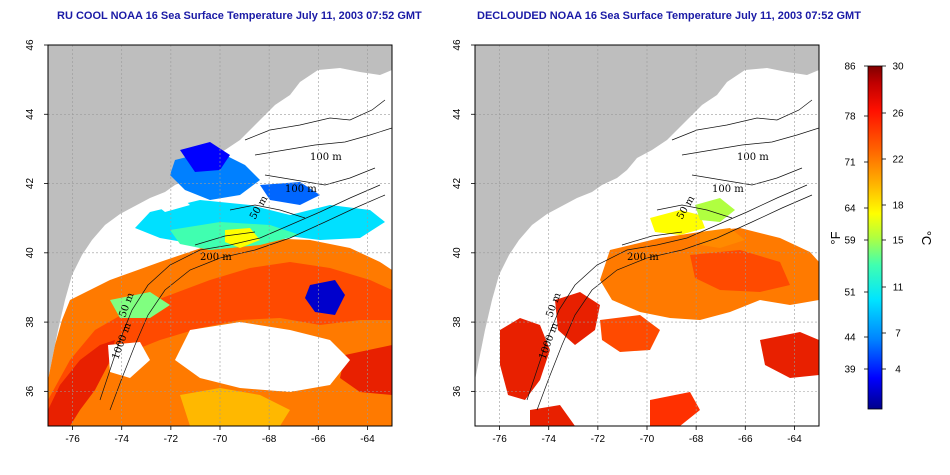  What do you see at coordinates (850, 163) in the screenshot?
I see `colorbar-label-f: 71` at bounding box center [850, 163].